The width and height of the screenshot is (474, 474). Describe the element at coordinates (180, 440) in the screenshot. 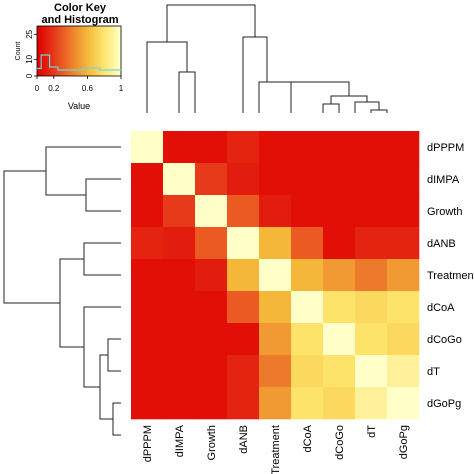

I see `column-label: dIMPA` at that location.